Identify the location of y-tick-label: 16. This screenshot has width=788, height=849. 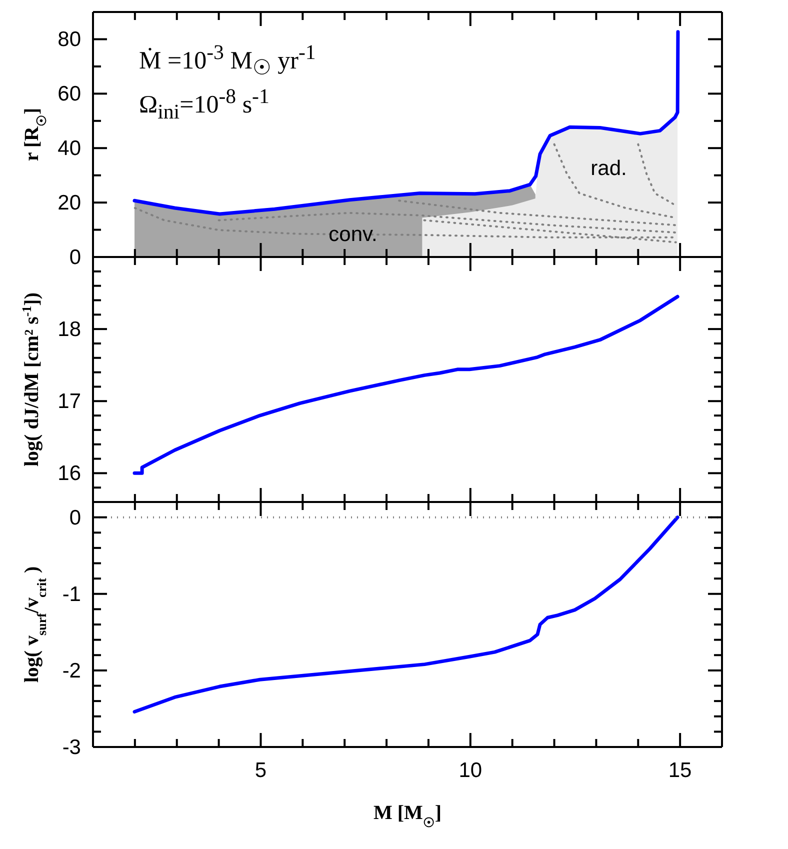
(69, 474).